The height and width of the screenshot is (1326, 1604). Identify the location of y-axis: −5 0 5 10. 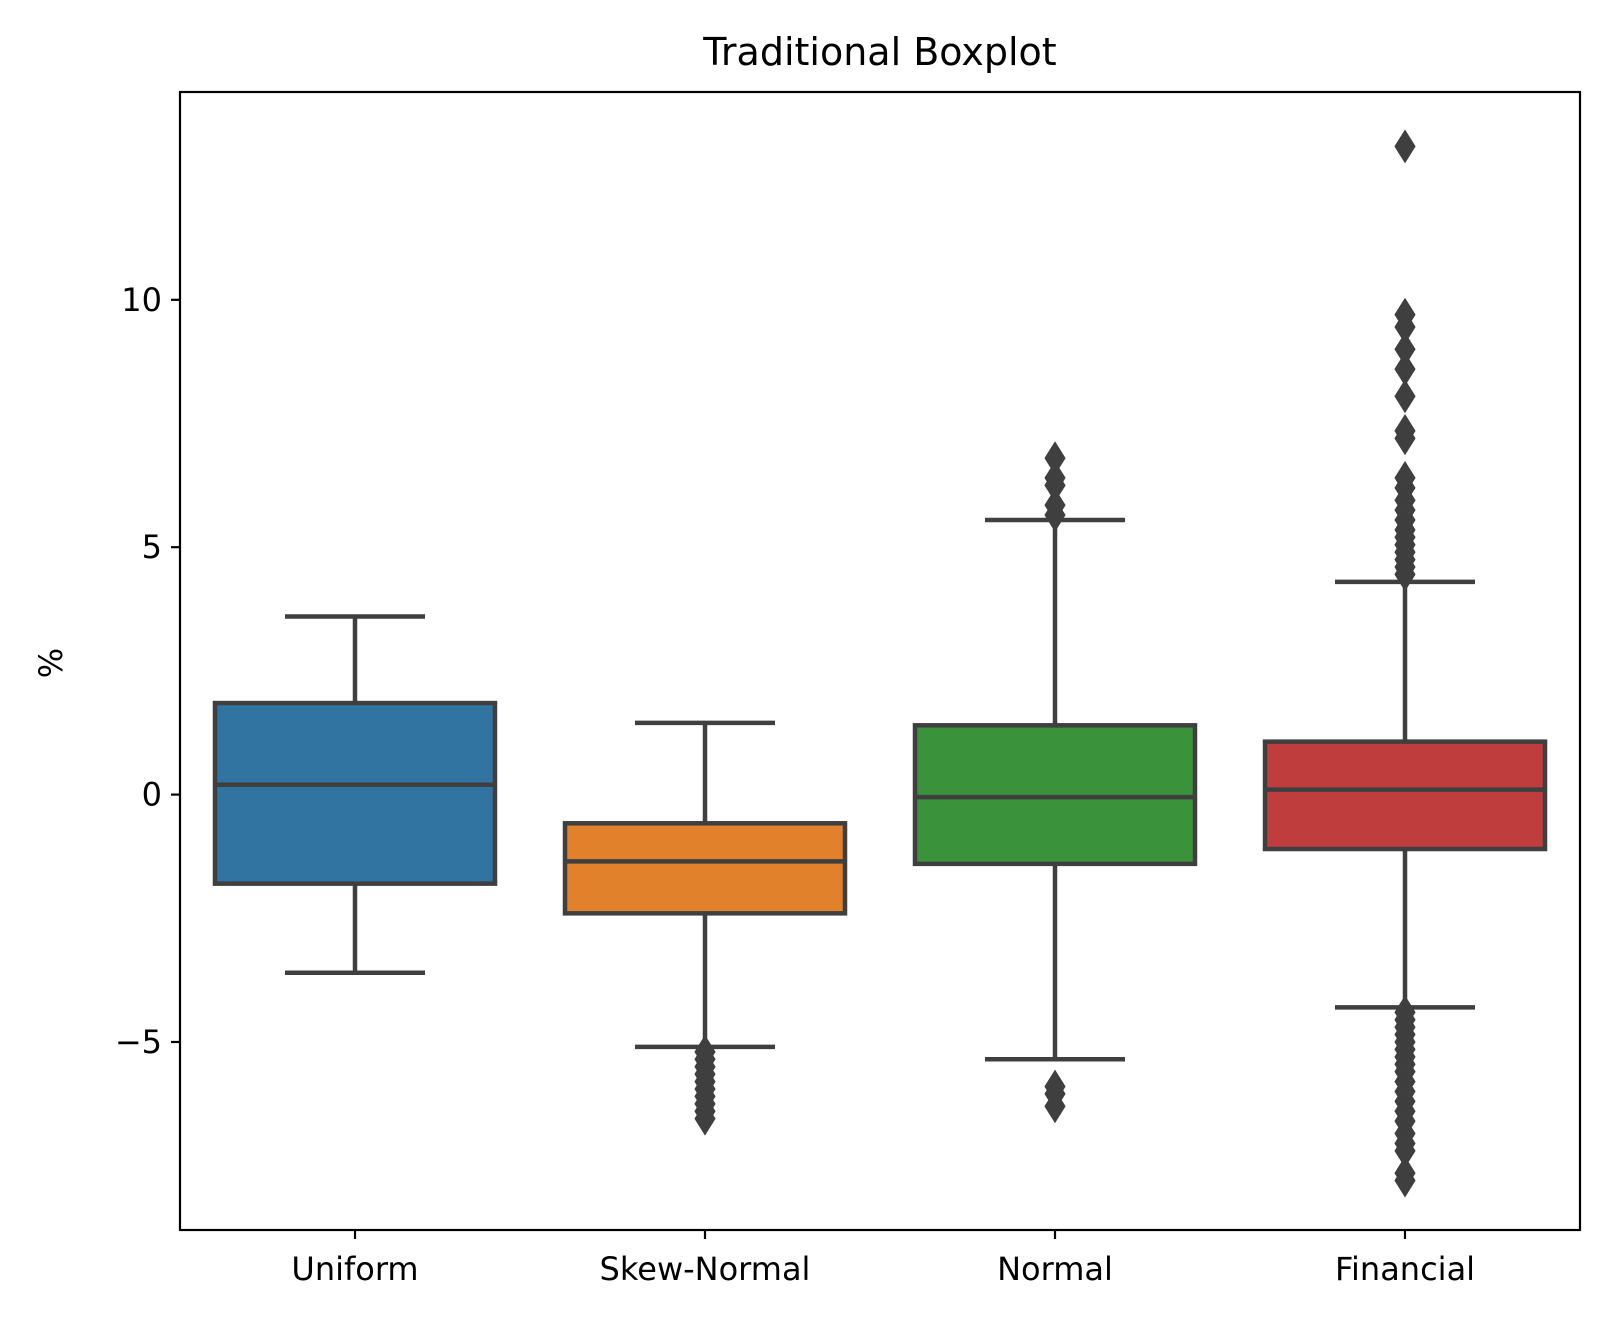
(147, 671).